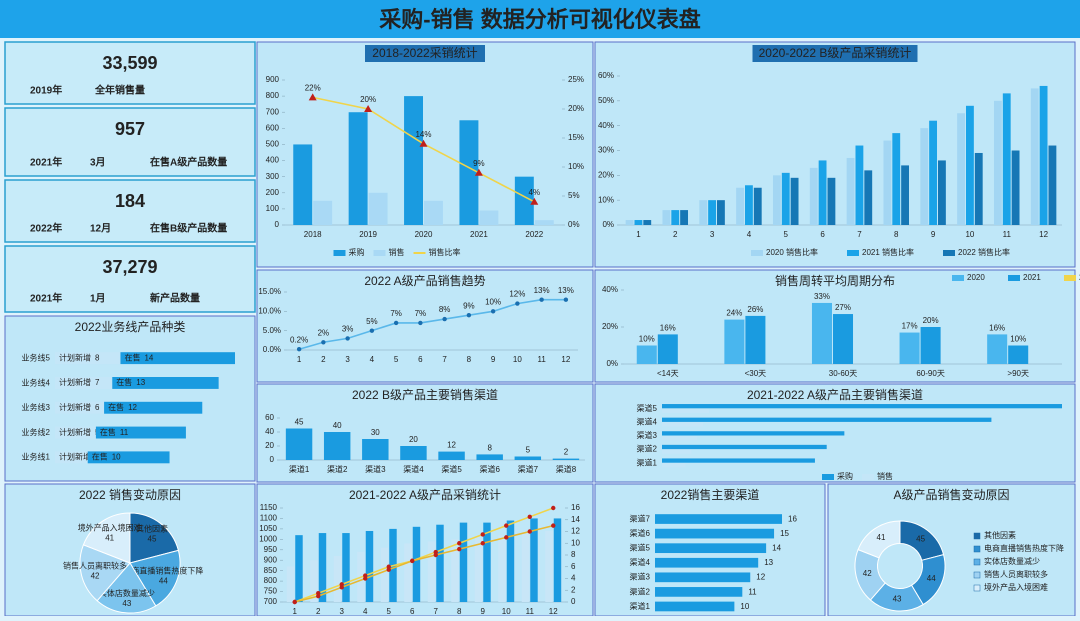  Describe the element at coordinates (342, 611) in the screenshot. I see `x-tick-label: 3` at that location.